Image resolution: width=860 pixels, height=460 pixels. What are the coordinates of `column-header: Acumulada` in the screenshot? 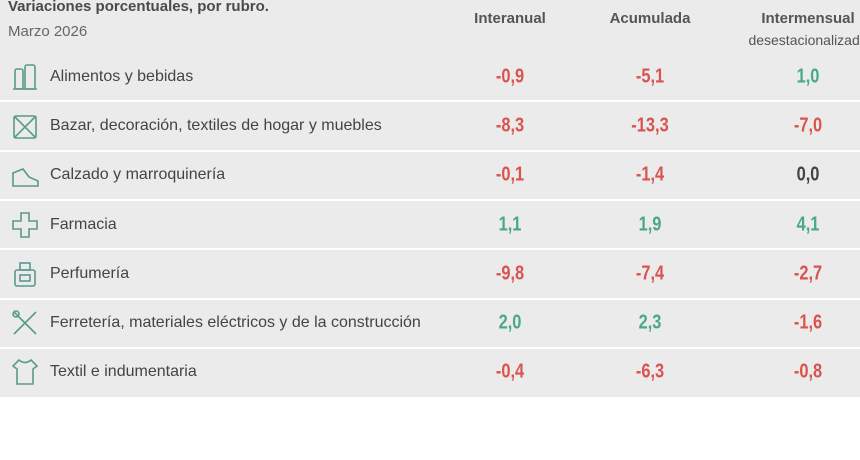 It's located at (650, 18).